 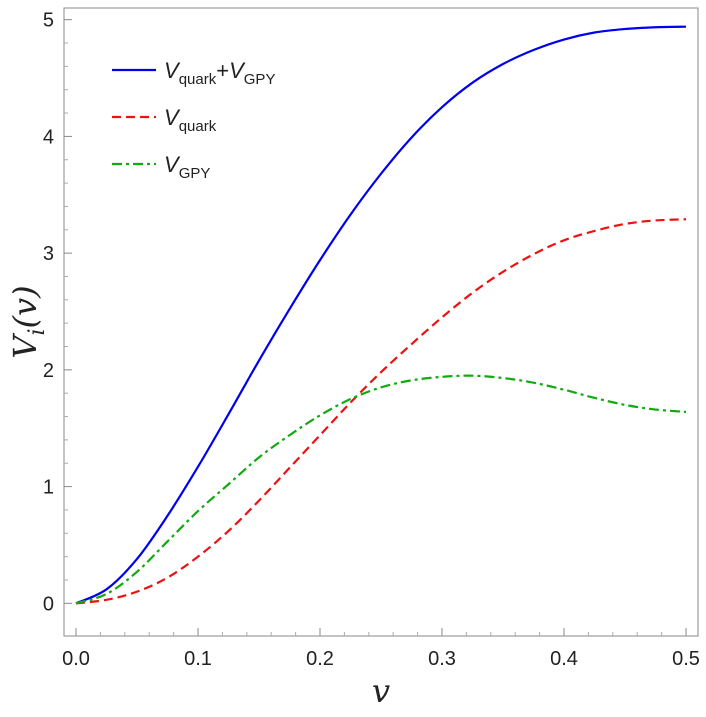 What do you see at coordinates (48, 371) in the screenshot?
I see `y-tick-label: 2` at bounding box center [48, 371].